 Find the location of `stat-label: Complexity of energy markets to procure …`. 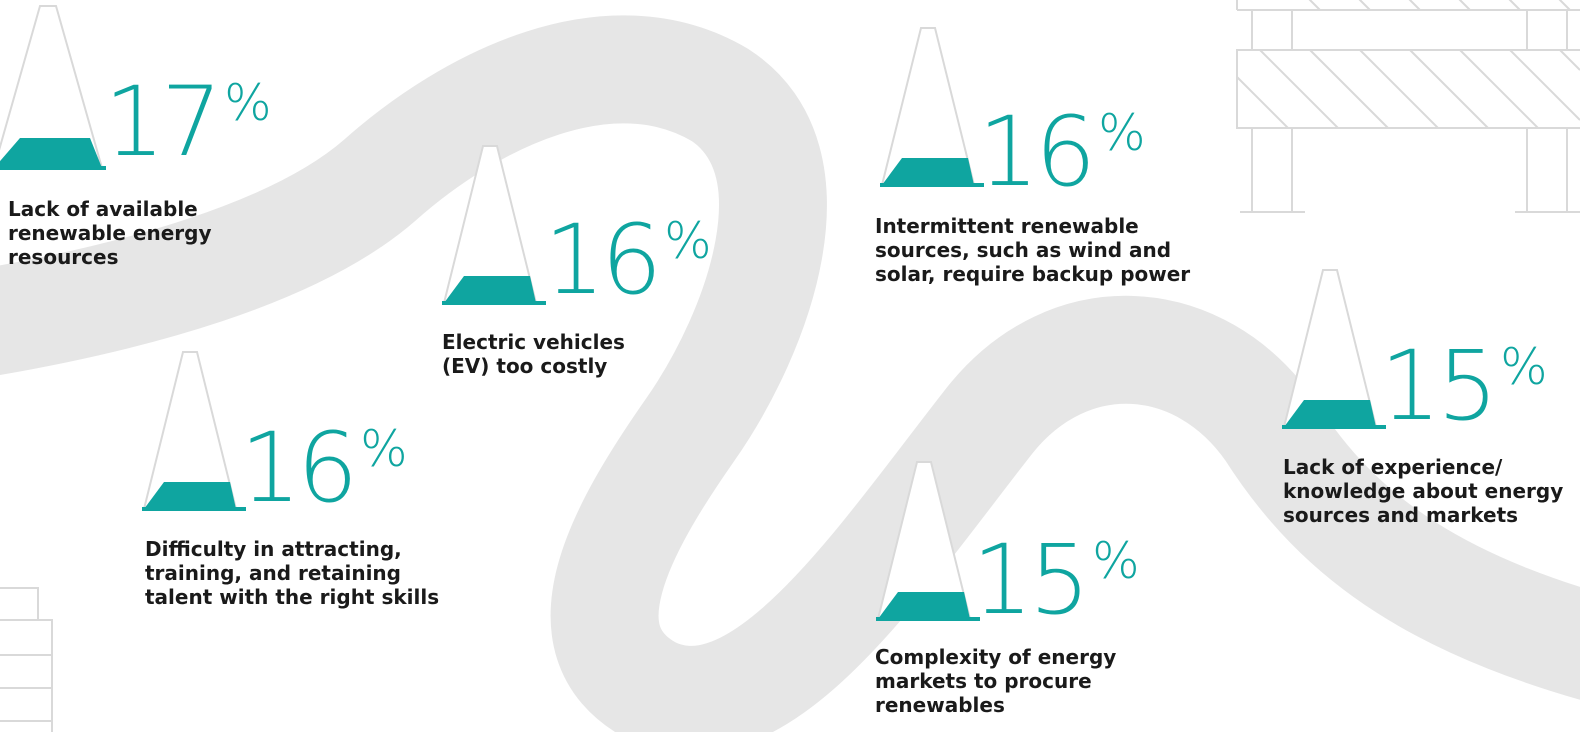

stat-label: Complexity of energy markets to procure … is located at coordinates (996, 681).